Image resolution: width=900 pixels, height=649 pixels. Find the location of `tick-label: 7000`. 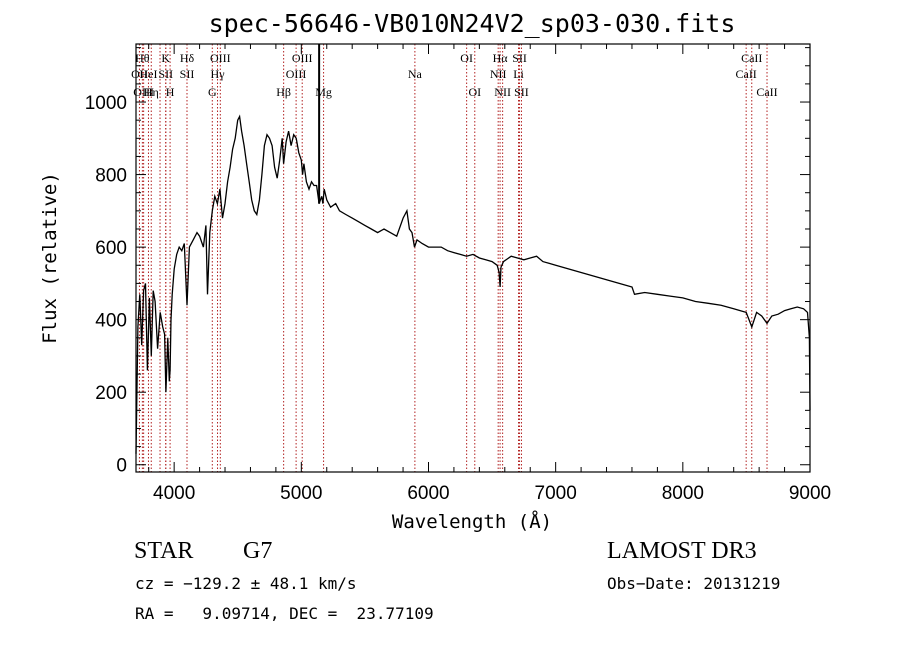

tick-label: 7000 is located at coordinates (556, 493).